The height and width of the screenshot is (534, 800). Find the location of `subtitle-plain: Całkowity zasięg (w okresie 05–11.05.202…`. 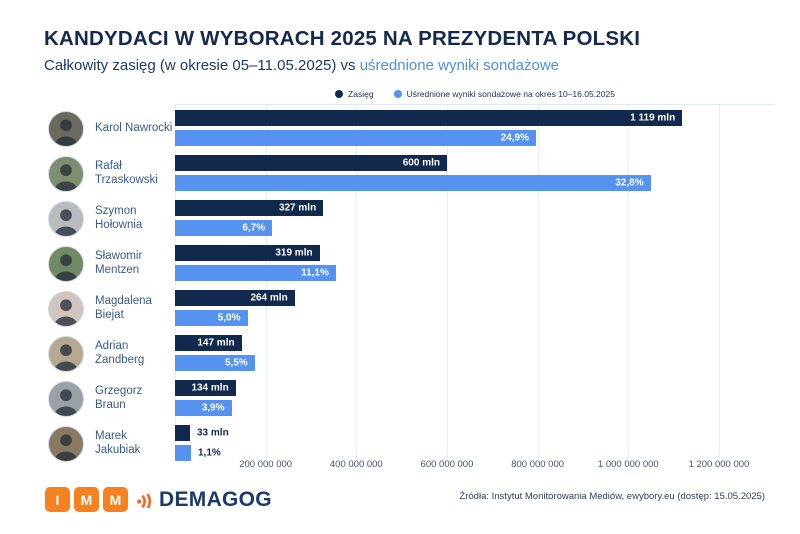

subtitle-plain: Całkowity zasięg (w okresie 05–11.05.202… is located at coordinates (202, 65).